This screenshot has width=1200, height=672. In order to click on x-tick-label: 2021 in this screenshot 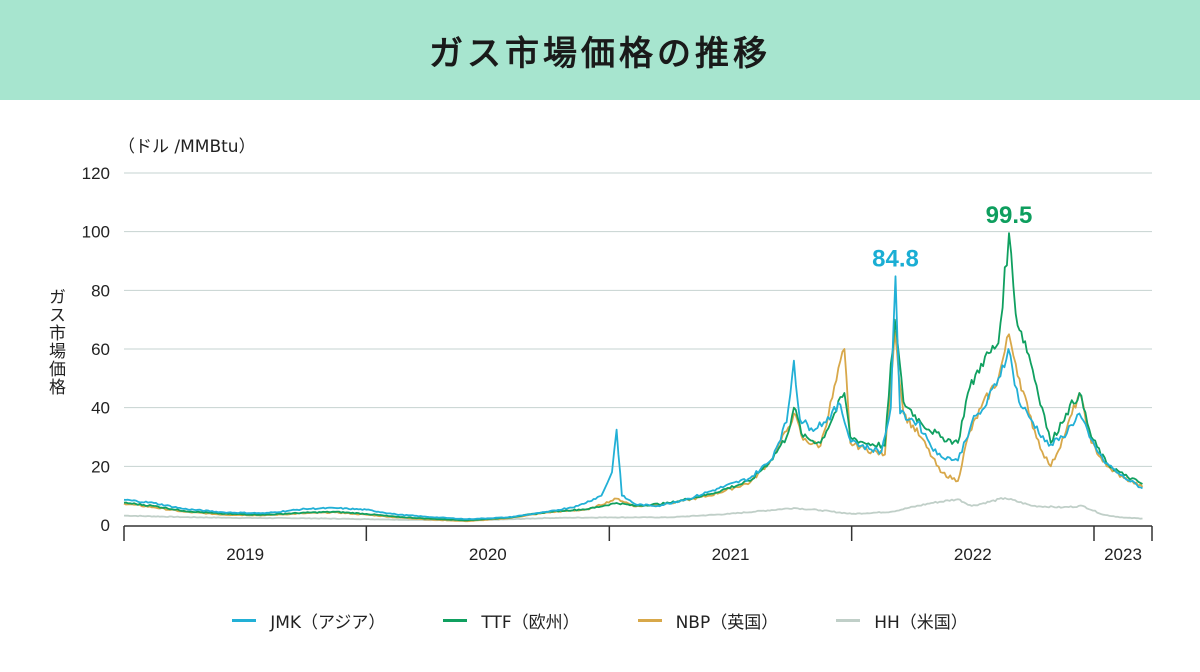, I will do `click(731, 554)`.